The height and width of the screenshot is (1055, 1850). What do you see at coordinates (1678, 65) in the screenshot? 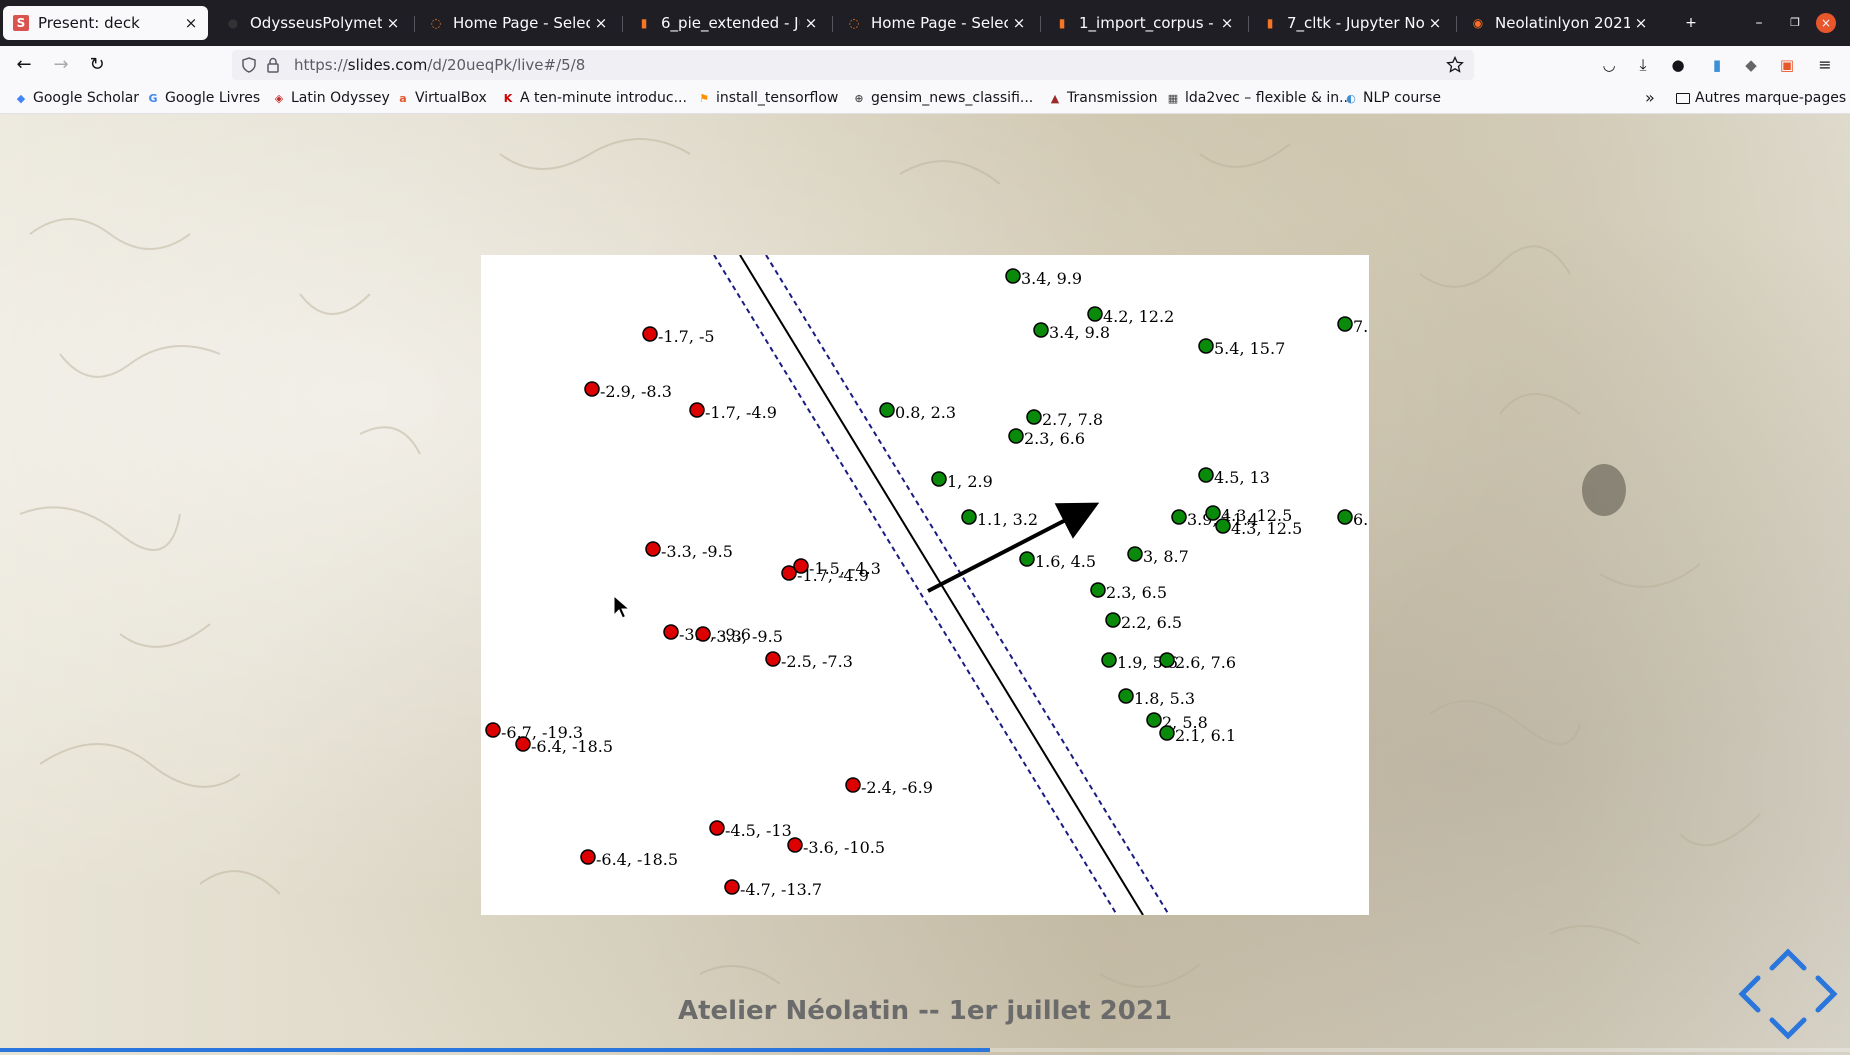
I see `extension-icon: ●` at bounding box center [1678, 65].